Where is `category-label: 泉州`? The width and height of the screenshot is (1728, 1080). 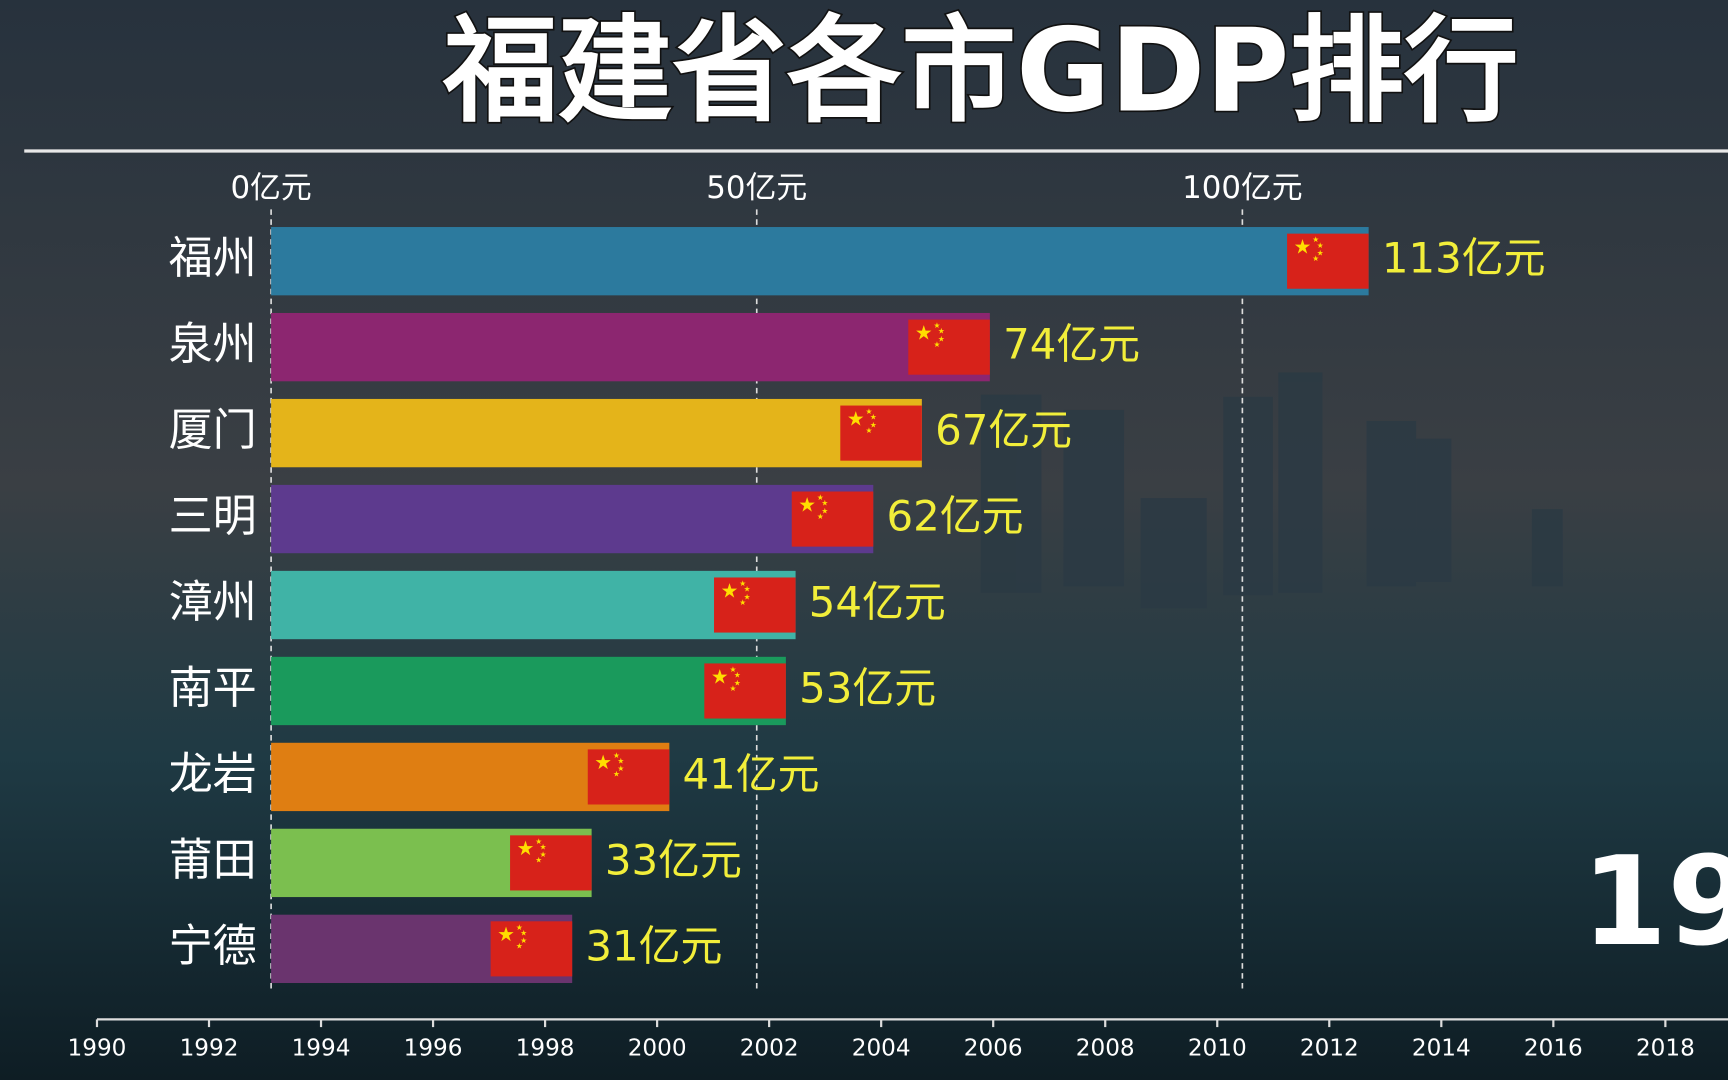
category-label: 泉州 is located at coordinates (213, 344).